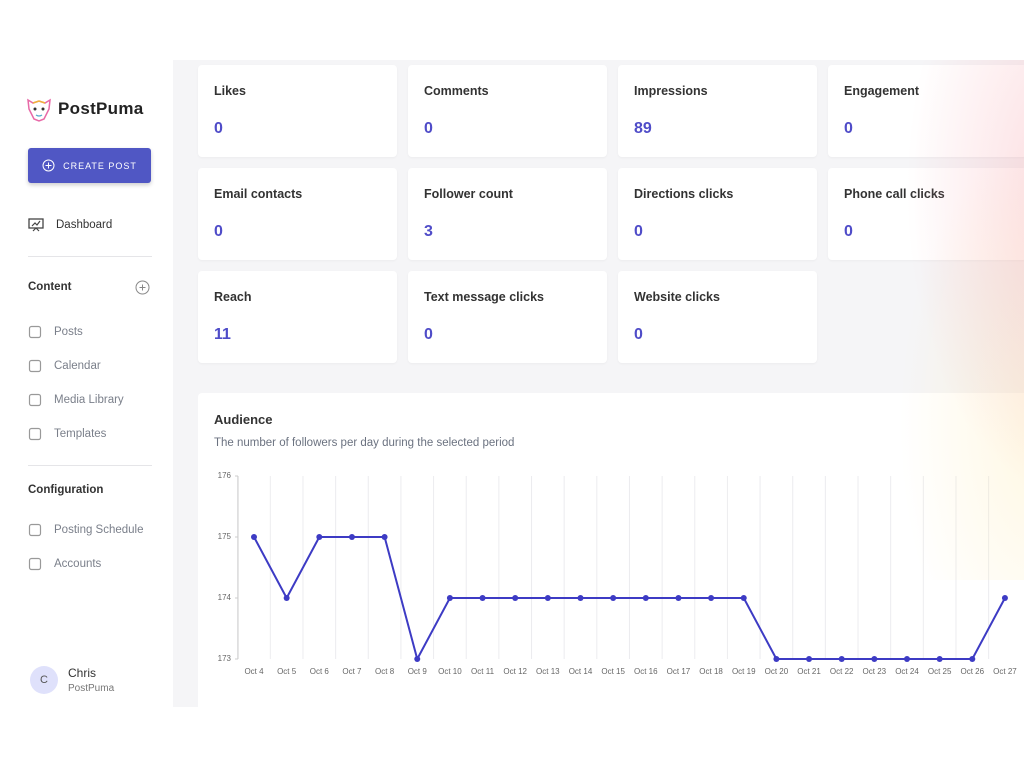 The image size is (1024, 768). I want to click on x-tick-label: Oct 20, so click(777, 671).